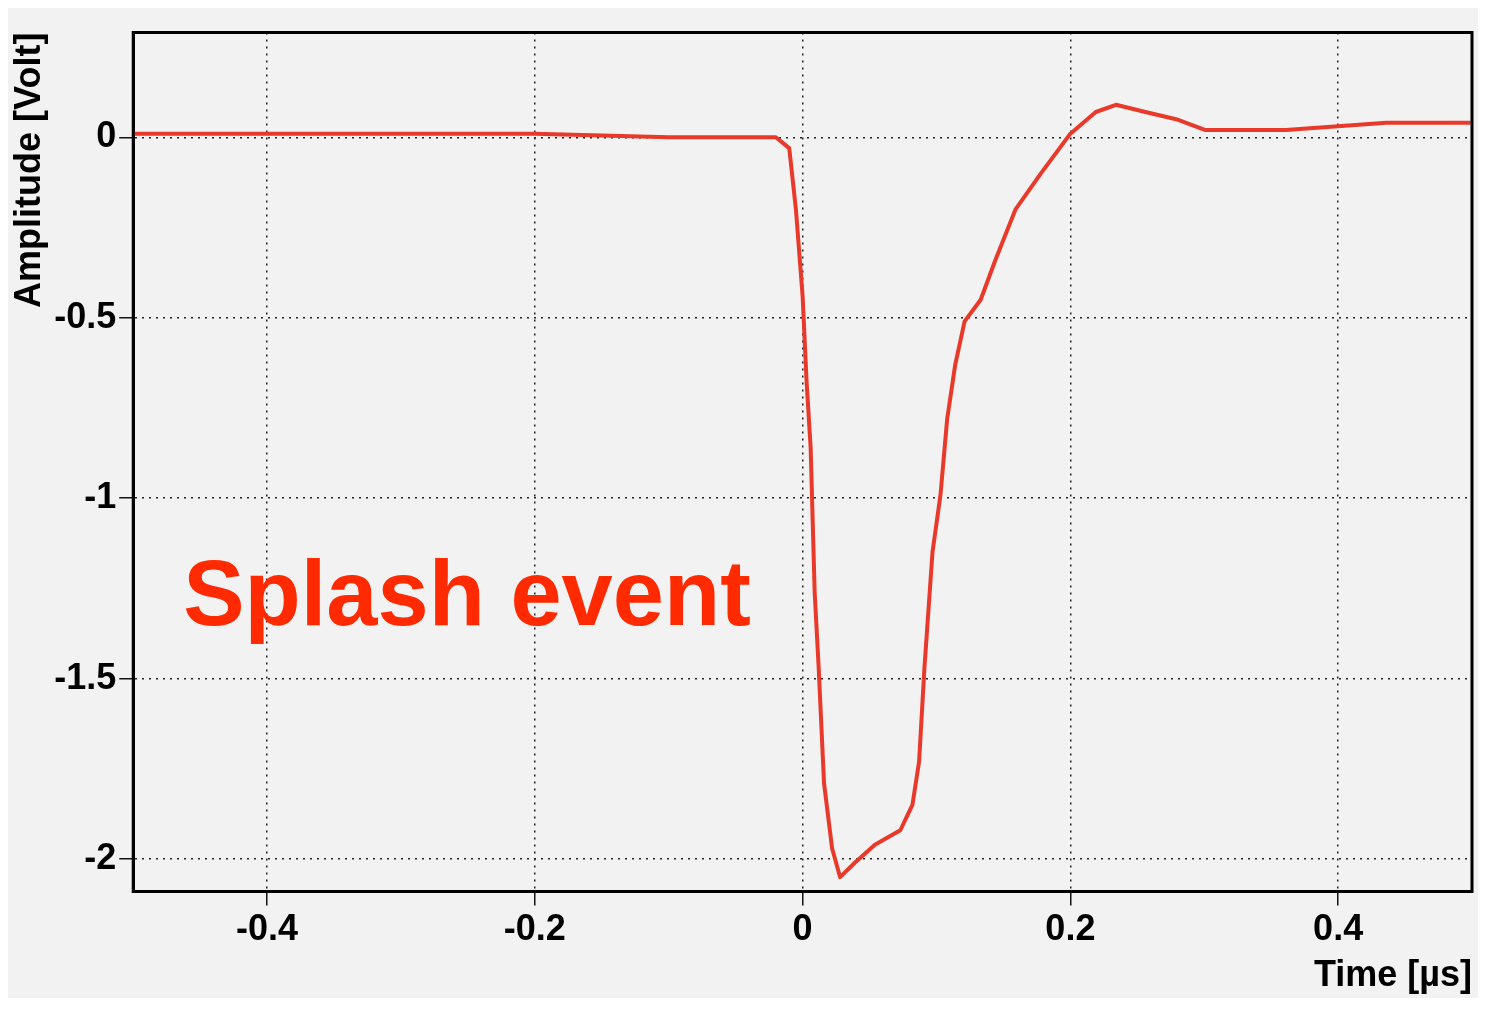 The width and height of the screenshot is (1486, 1012). What do you see at coordinates (106, 135) in the screenshot?
I see `y-tick-label: 0` at bounding box center [106, 135].